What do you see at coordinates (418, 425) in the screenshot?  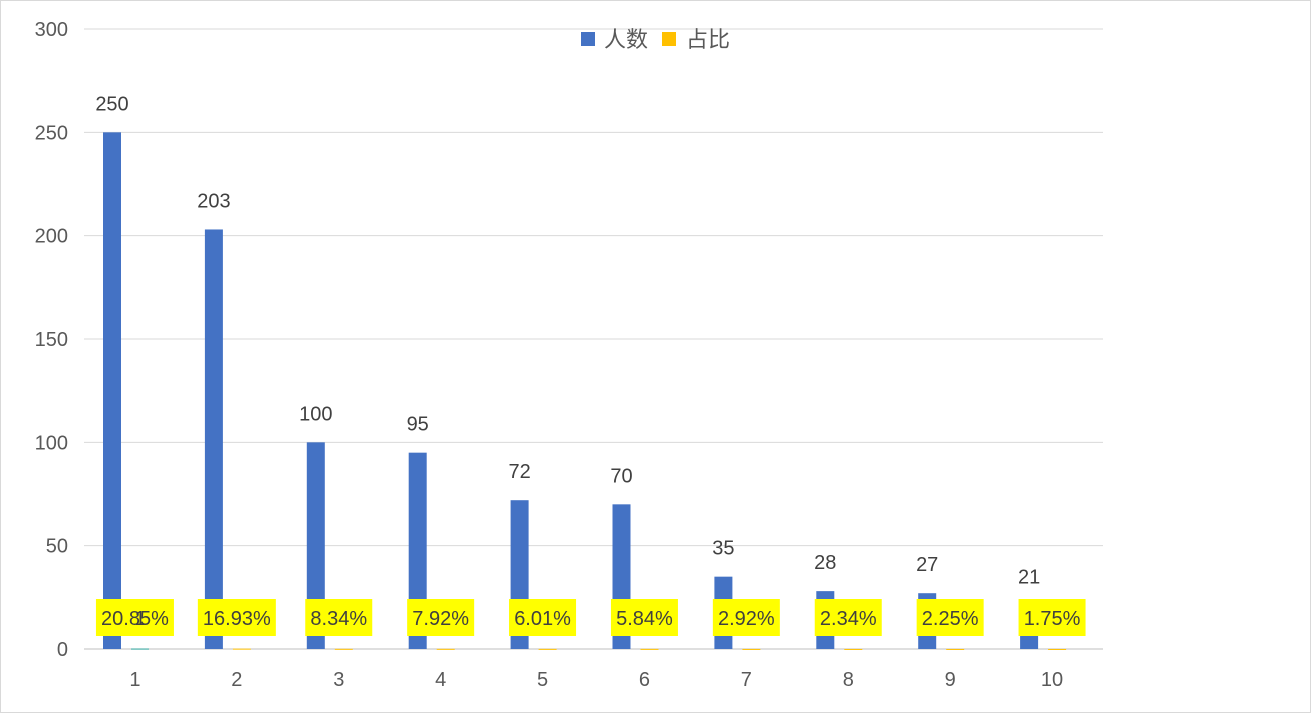 I see `data-label-renshu: 95` at bounding box center [418, 425].